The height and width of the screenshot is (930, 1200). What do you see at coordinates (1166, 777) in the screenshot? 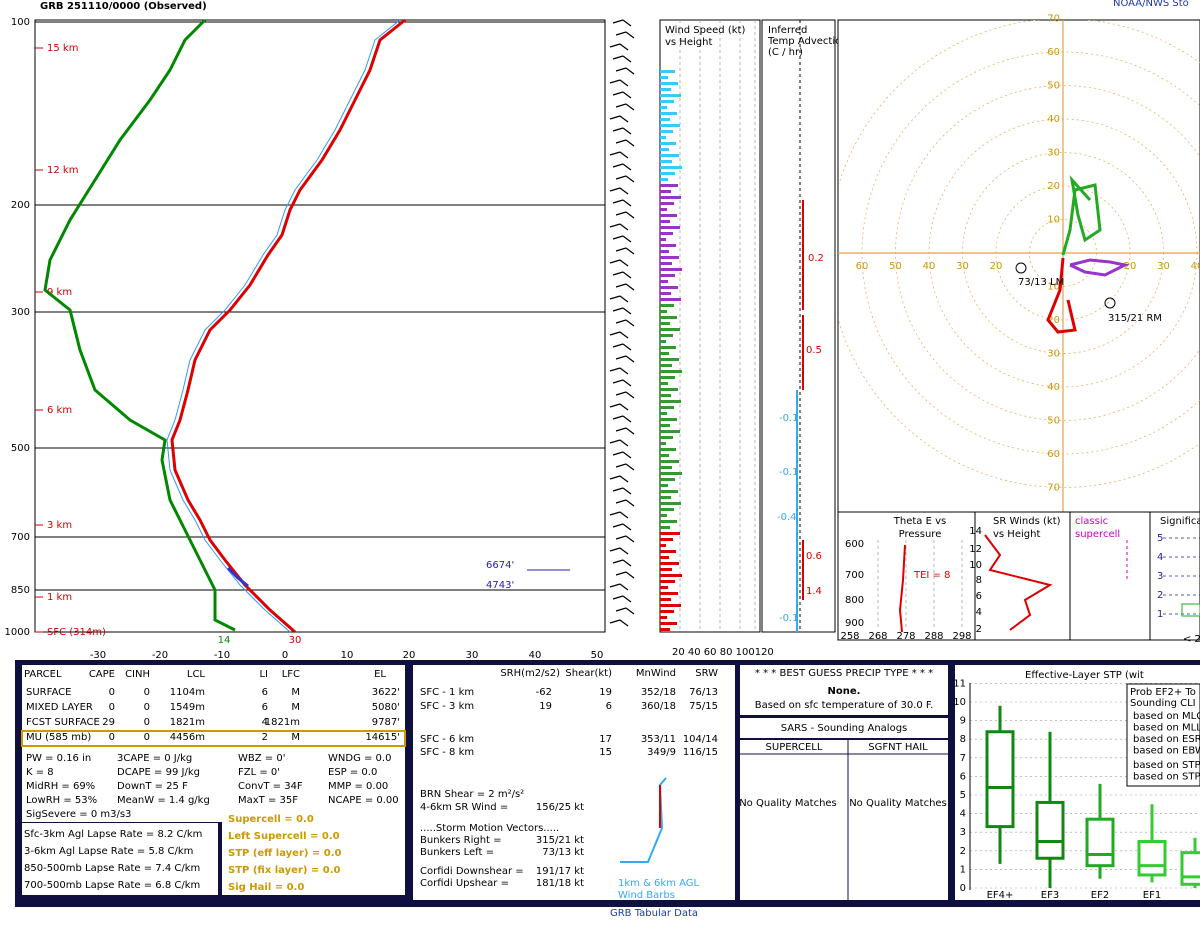
I see `legend-text: based on STP_e` at bounding box center [1166, 777].